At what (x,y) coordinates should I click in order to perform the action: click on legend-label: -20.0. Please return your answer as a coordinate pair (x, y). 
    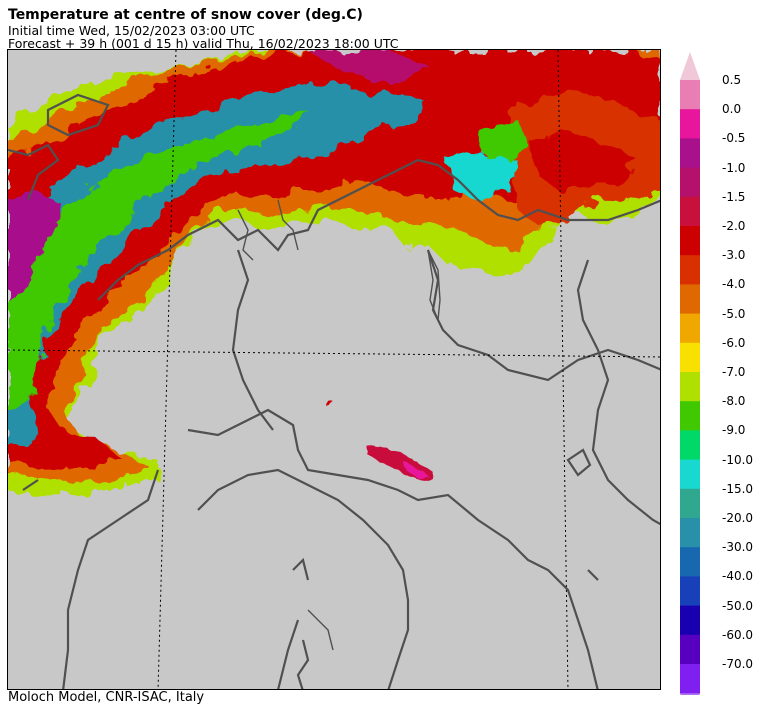
    Looking at the image, I should click on (738, 518).